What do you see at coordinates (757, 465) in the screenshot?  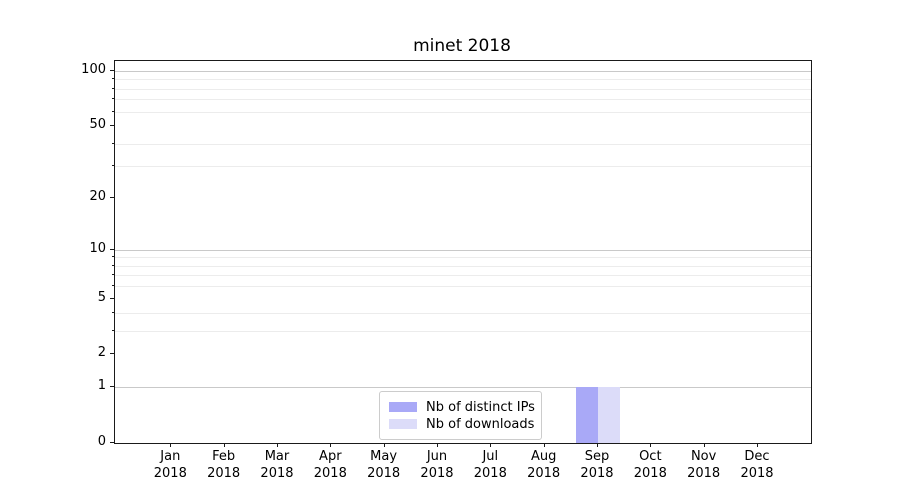 I see `x-tick-label: Dec 2018` at bounding box center [757, 465].